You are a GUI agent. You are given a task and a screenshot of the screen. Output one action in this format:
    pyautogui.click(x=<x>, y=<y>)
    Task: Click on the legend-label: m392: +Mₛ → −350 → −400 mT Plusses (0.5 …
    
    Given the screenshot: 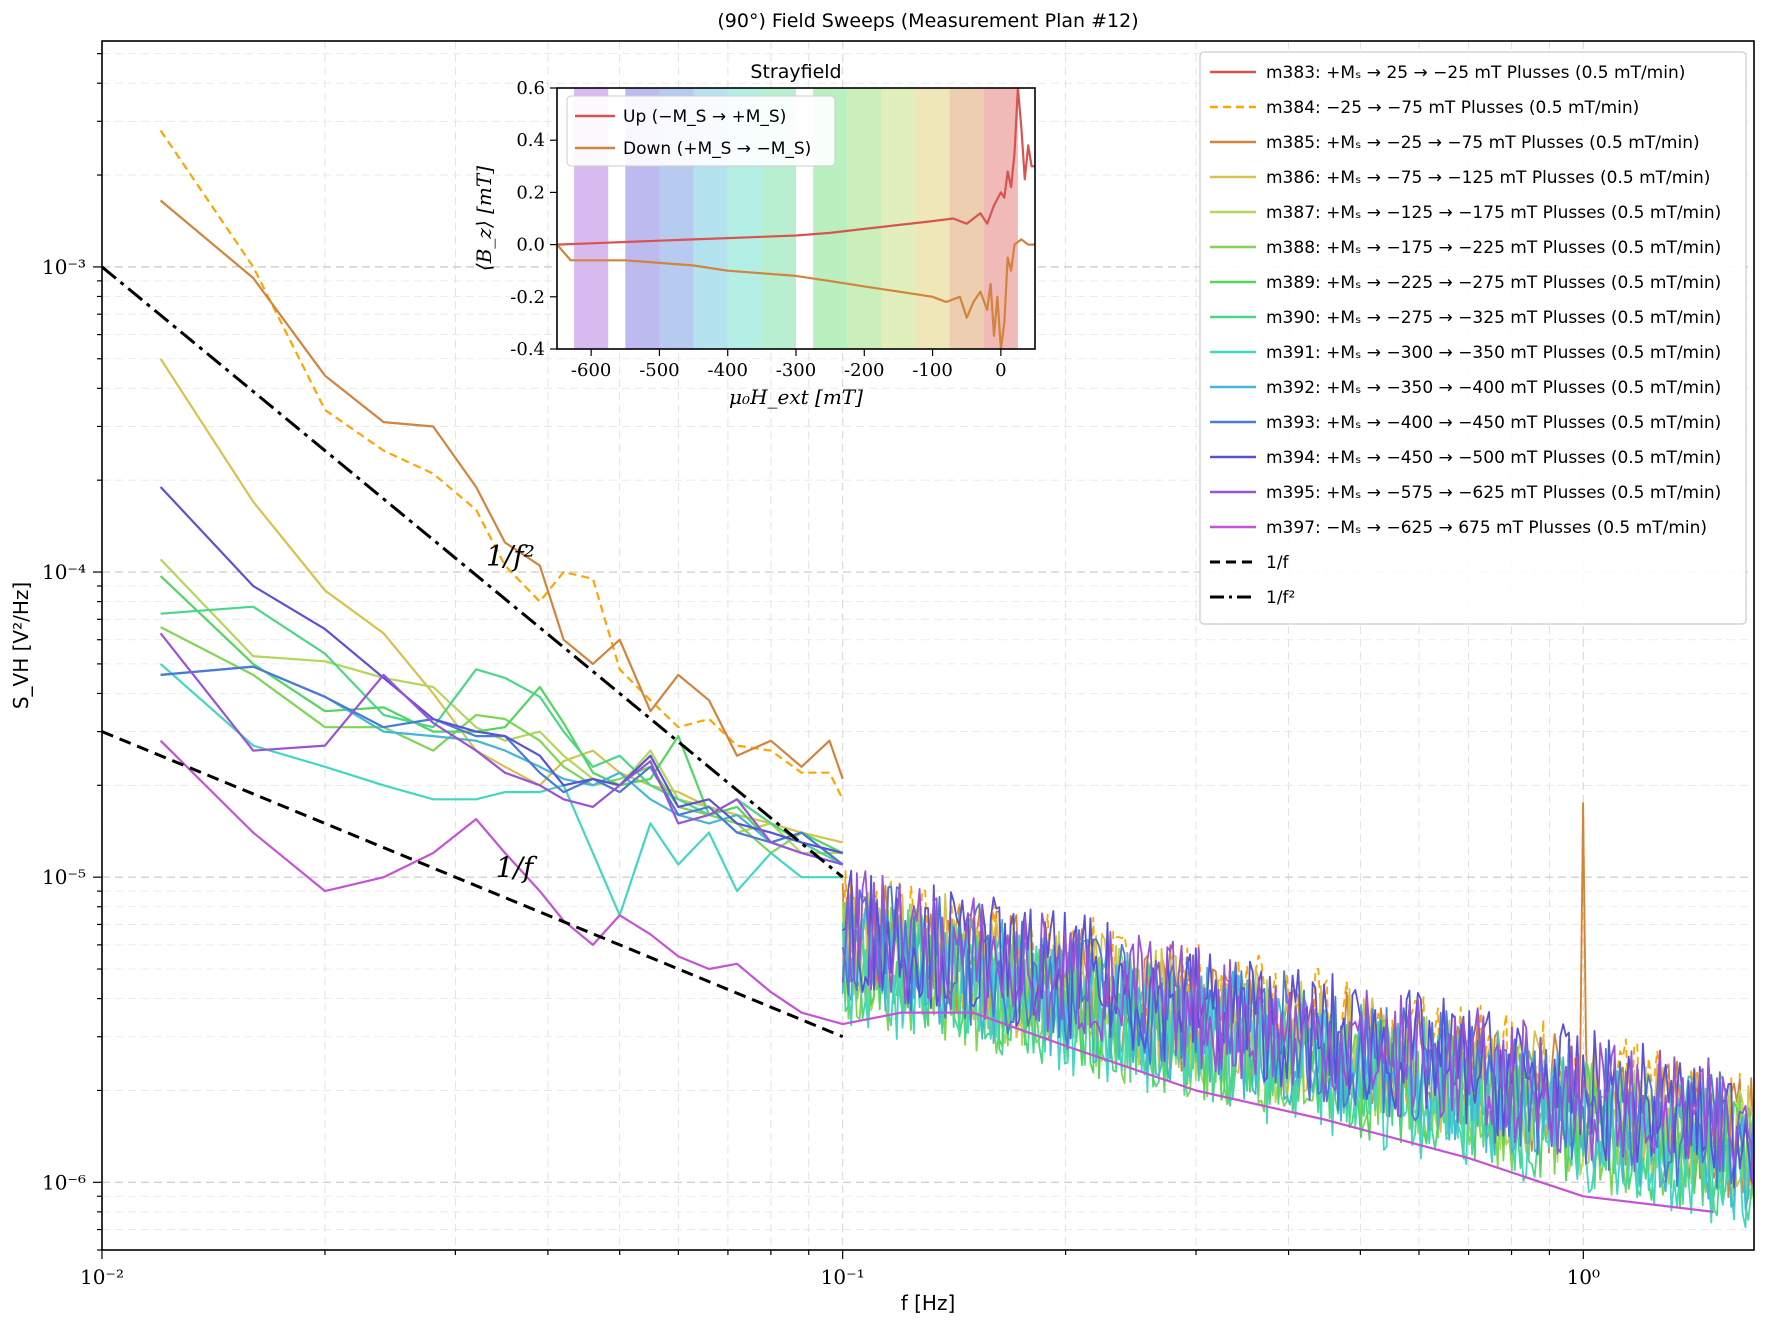 What is the action you would take?
    pyautogui.click(x=1493, y=388)
    